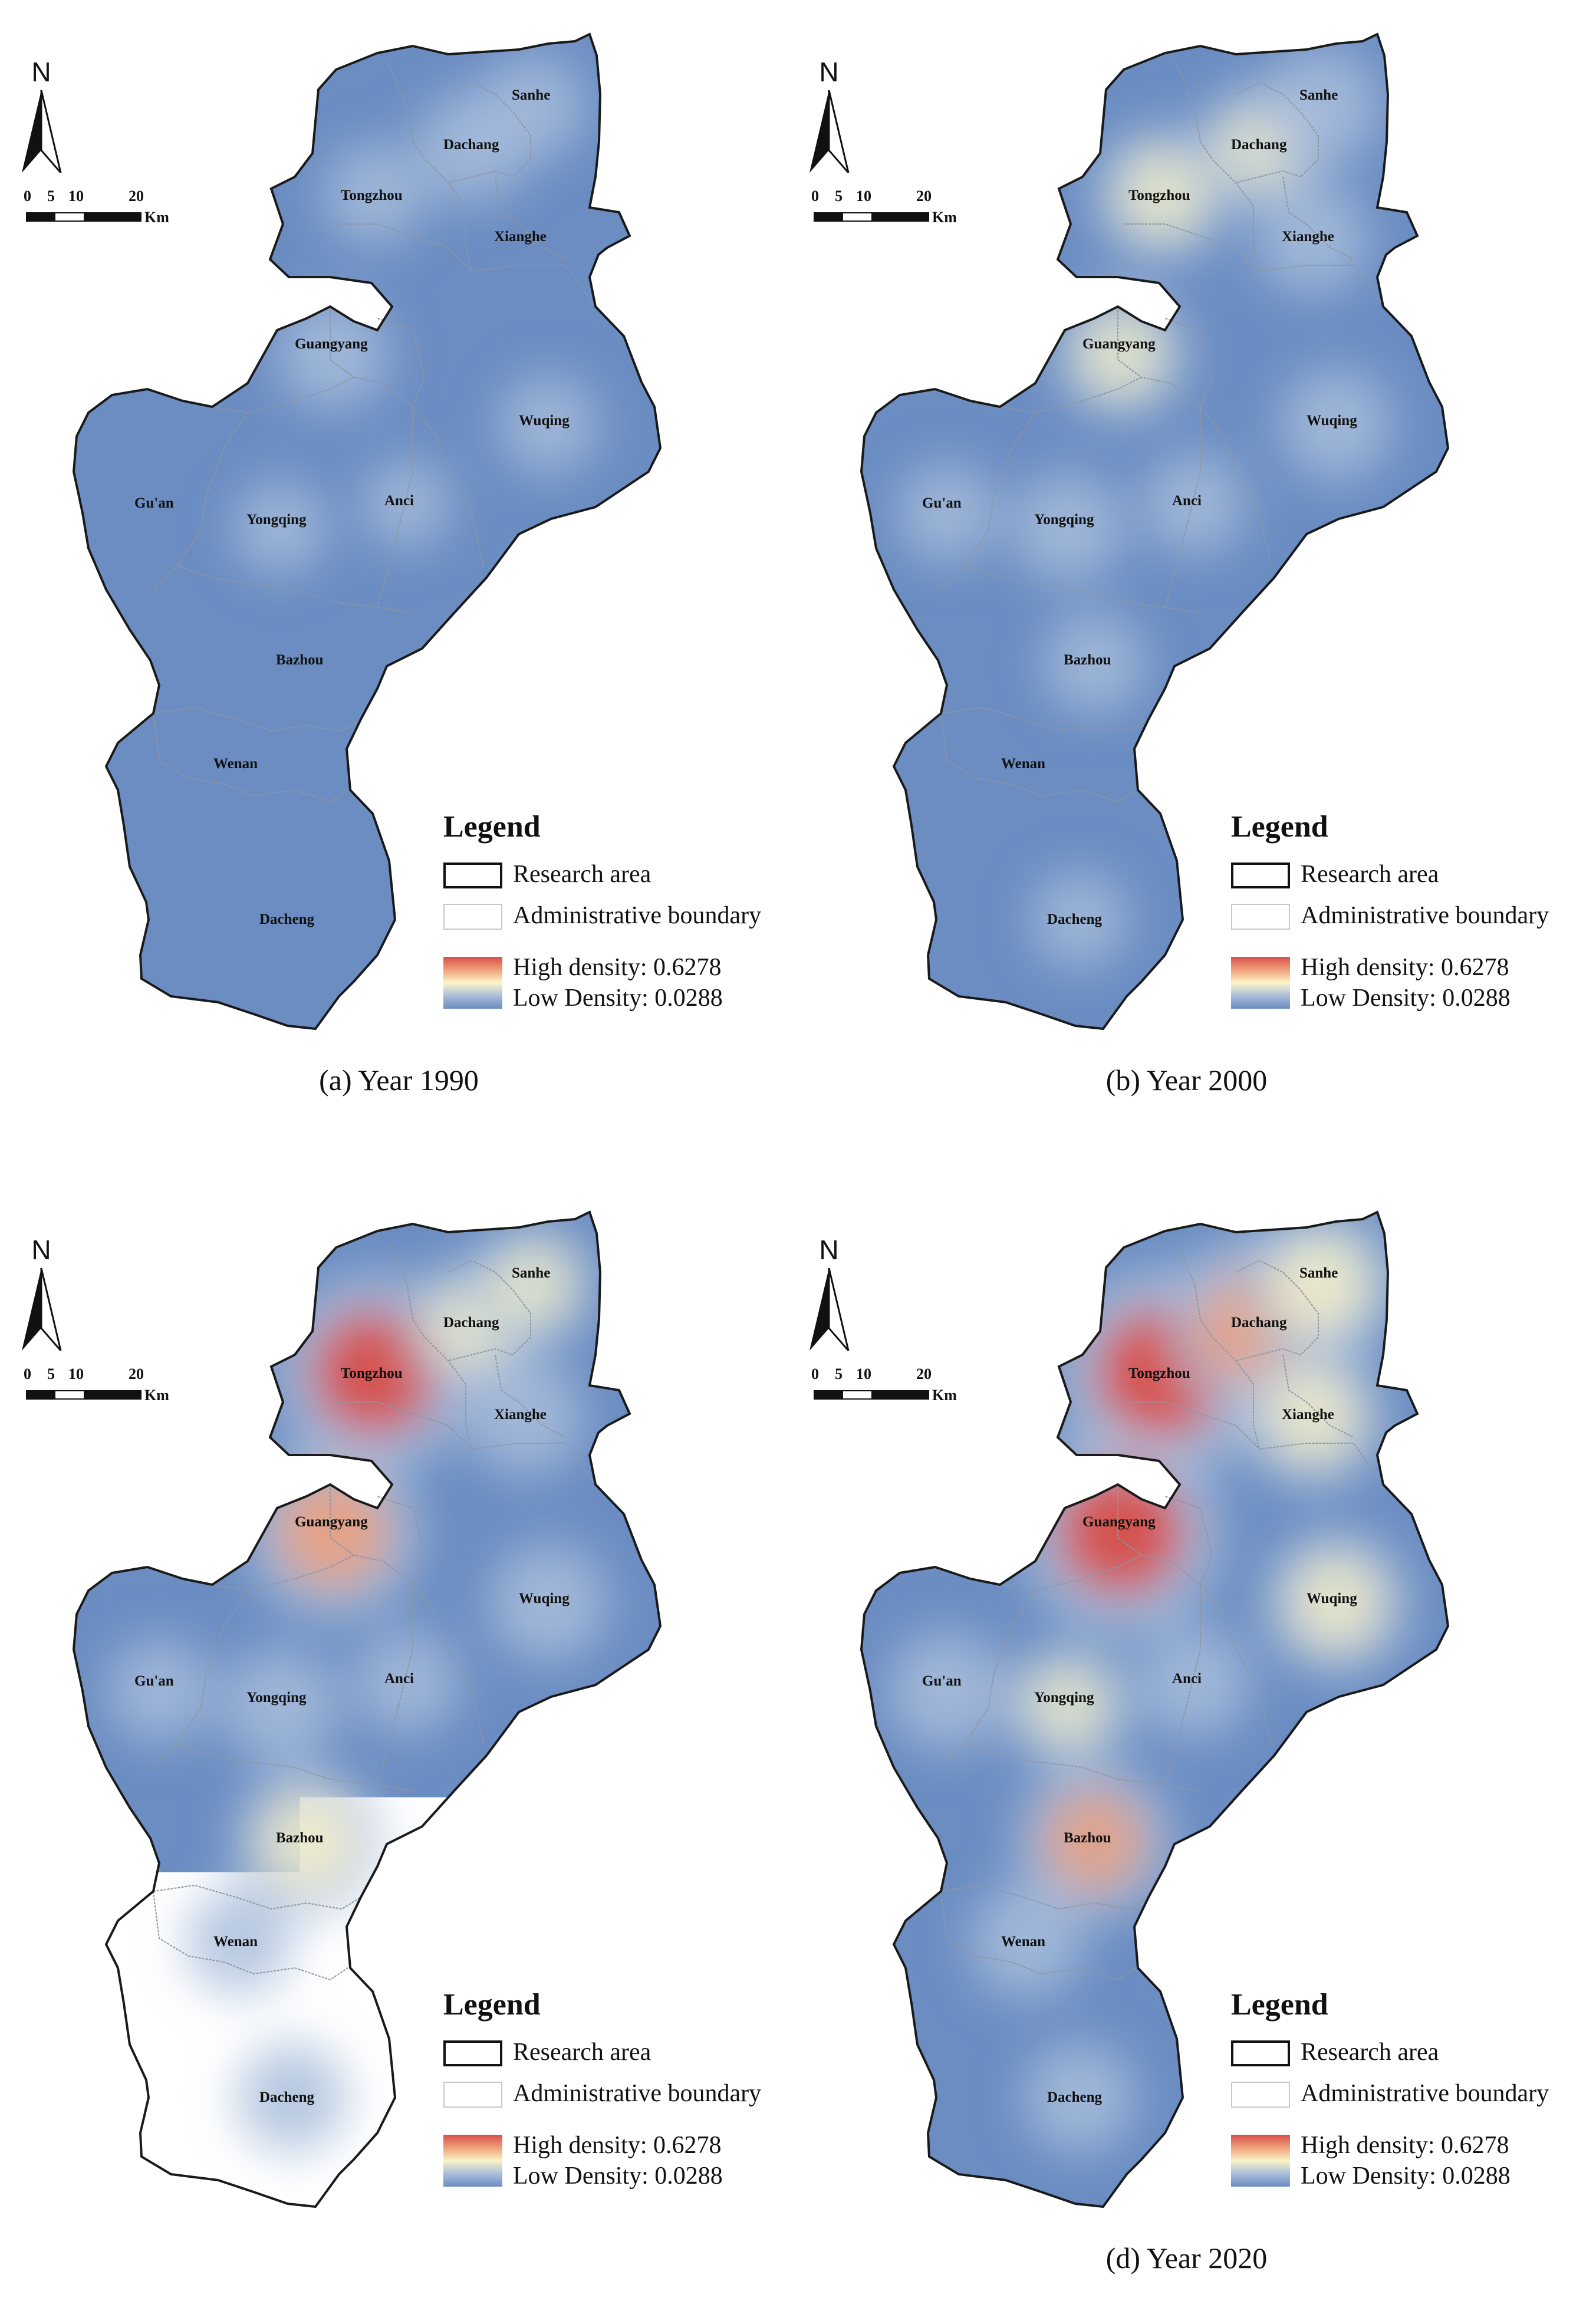 The image size is (1596, 2324). Describe the element at coordinates (333, 353) in the screenshot. I see `density-core-guangyang` at that location.